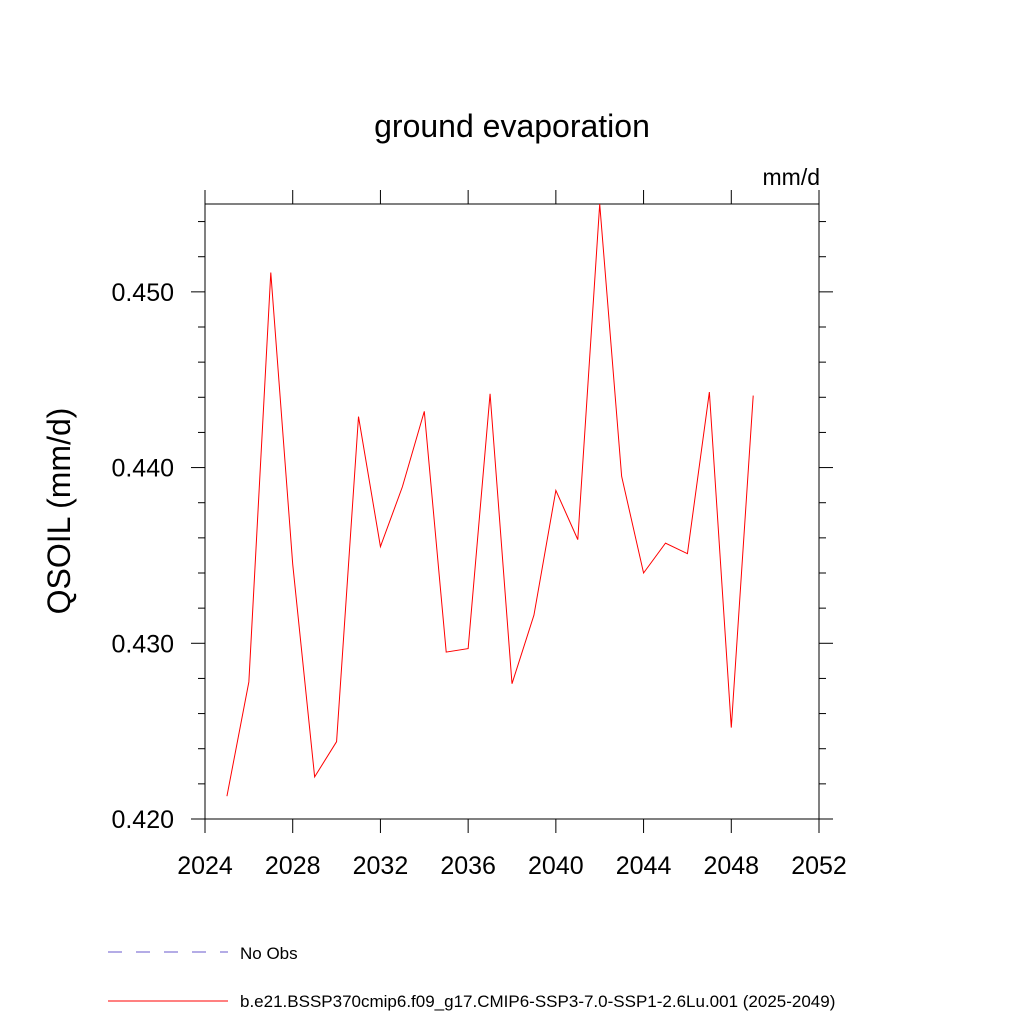 This screenshot has height=1024, width=1024. What do you see at coordinates (792, 177) in the screenshot?
I see `units-label: mm/d` at bounding box center [792, 177].